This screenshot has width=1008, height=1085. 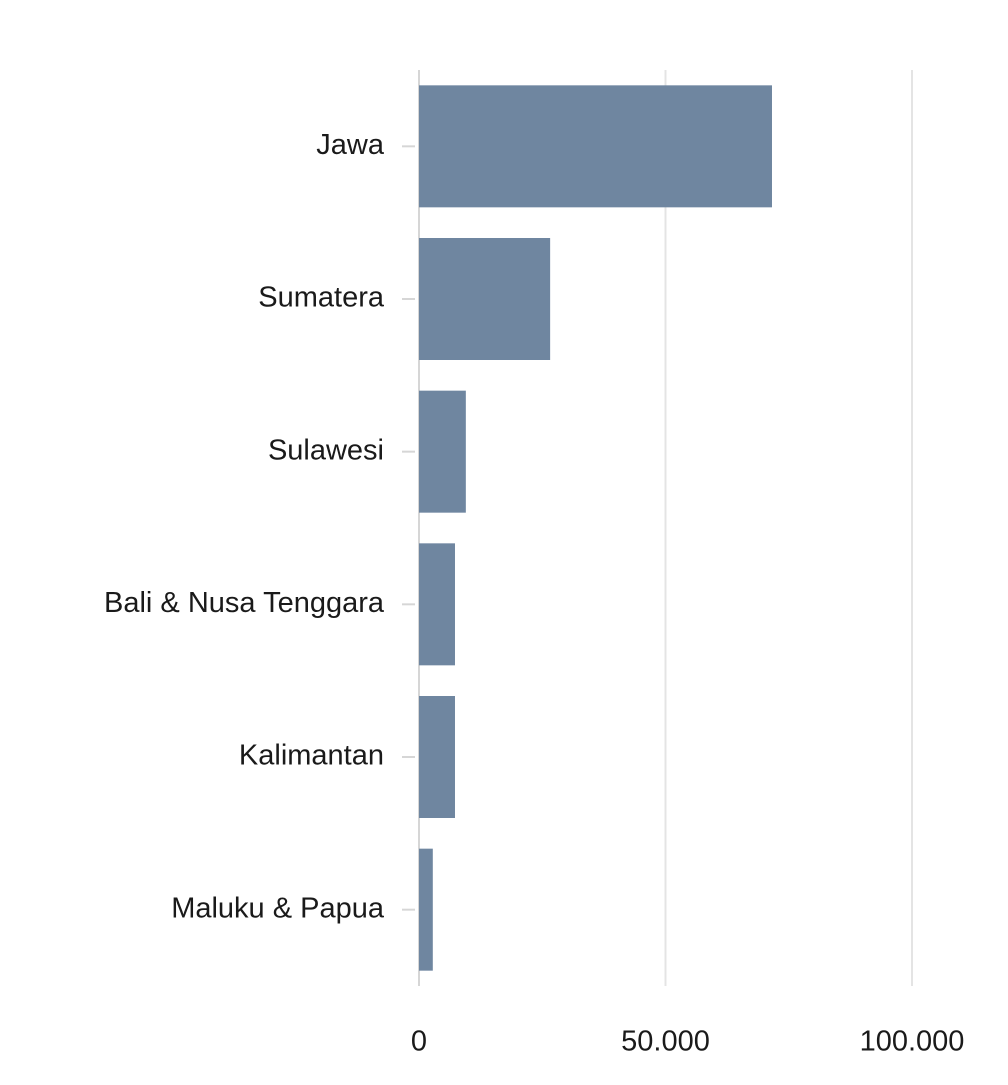 What do you see at coordinates (311, 756) in the screenshot?
I see `y-tick-label: Kalimantan` at bounding box center [311, 756].